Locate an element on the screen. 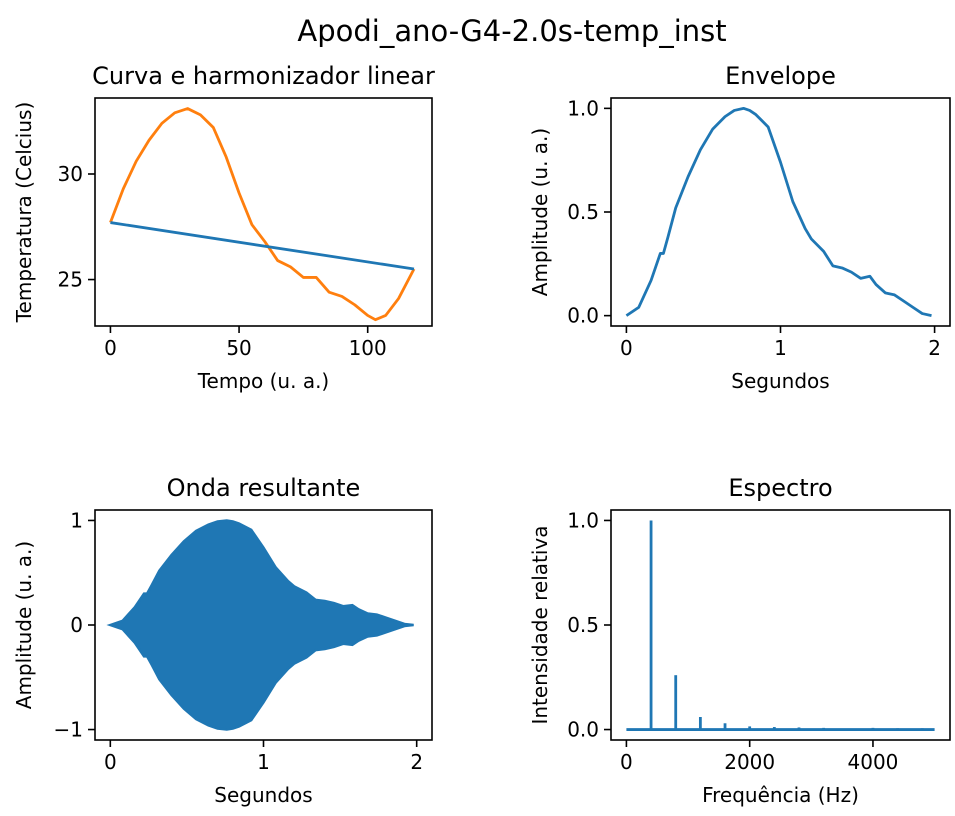 This screenshot has width=955, height=816. envelope-ytick-label-0: 0.0 is located at coordinates (583, 316).